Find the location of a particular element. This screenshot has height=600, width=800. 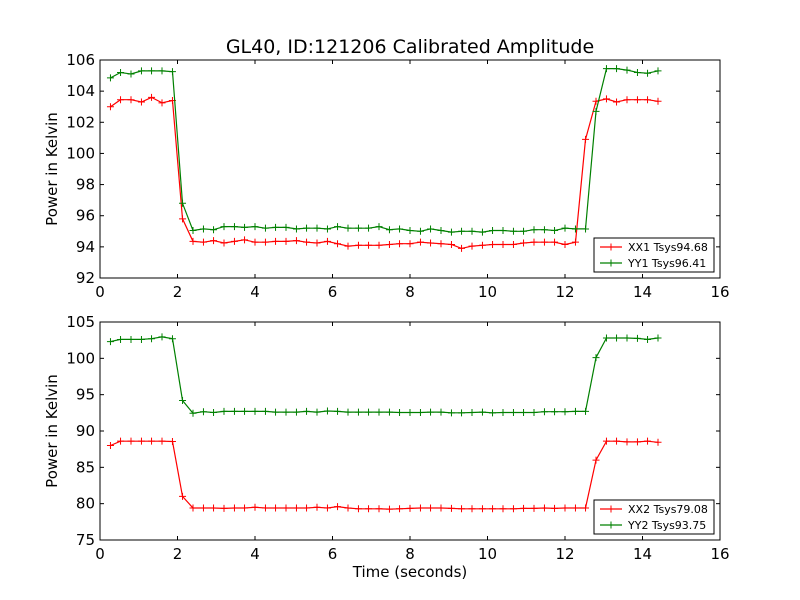

legend-entry-label: XX2 Tsys79.08 is located at coordinates (668, 509).